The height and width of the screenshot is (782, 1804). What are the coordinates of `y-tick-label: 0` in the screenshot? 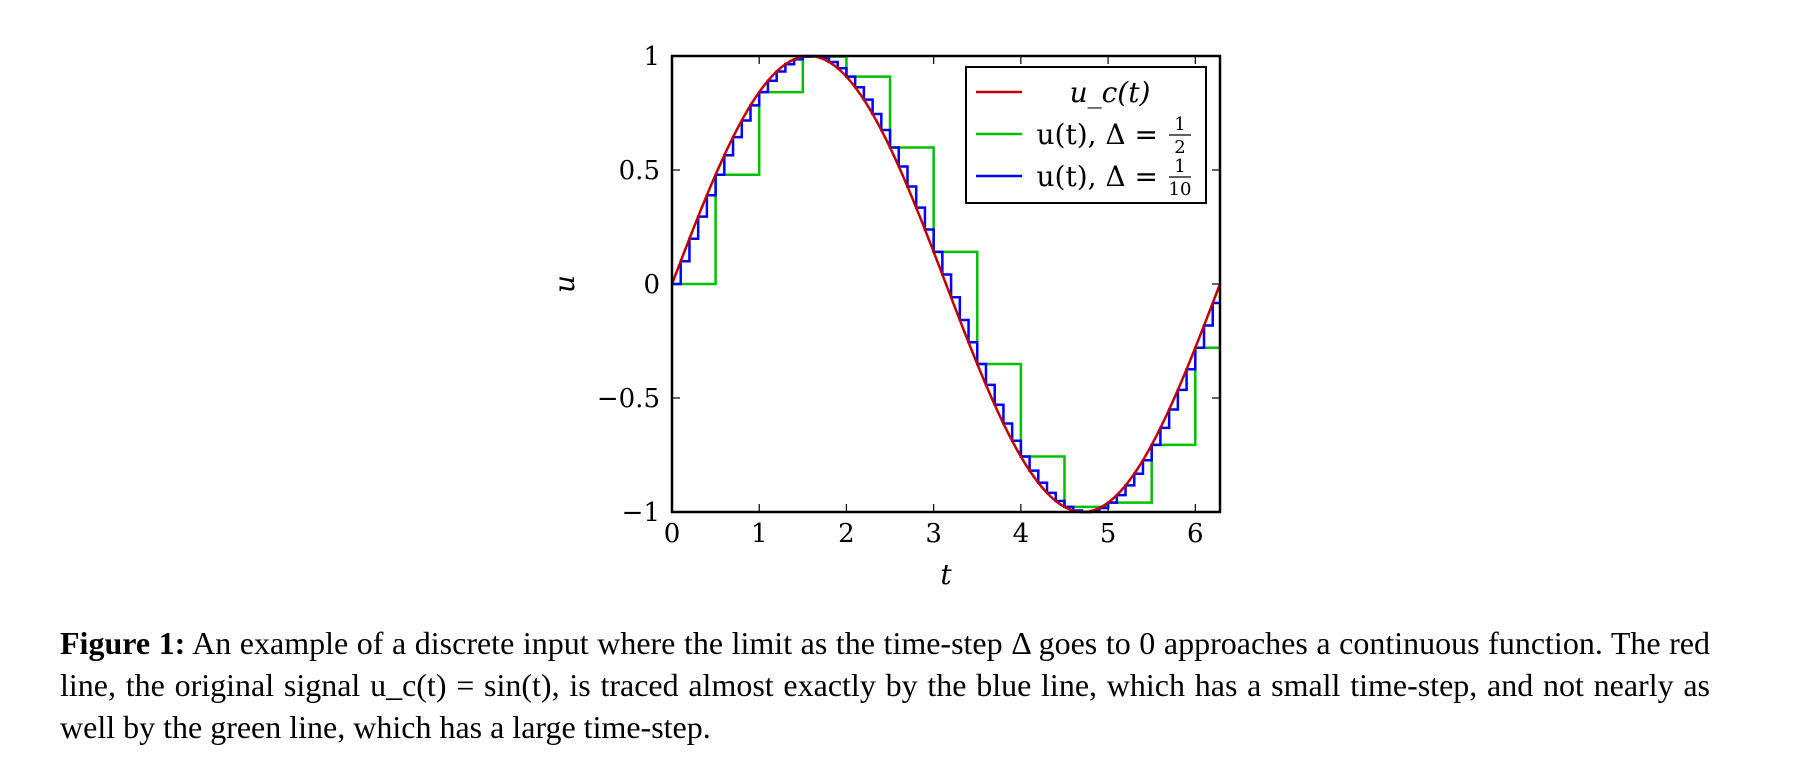 It's located at (651, 285).